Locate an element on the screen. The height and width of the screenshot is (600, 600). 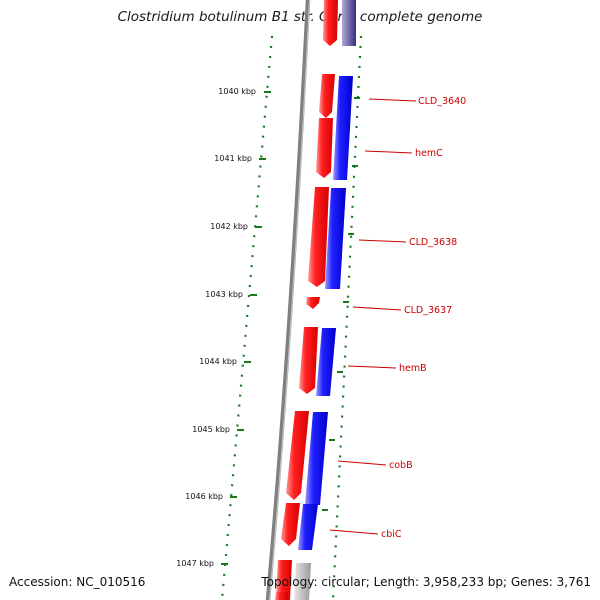
gene-bottom-grey is located at coordinates (302, 581).